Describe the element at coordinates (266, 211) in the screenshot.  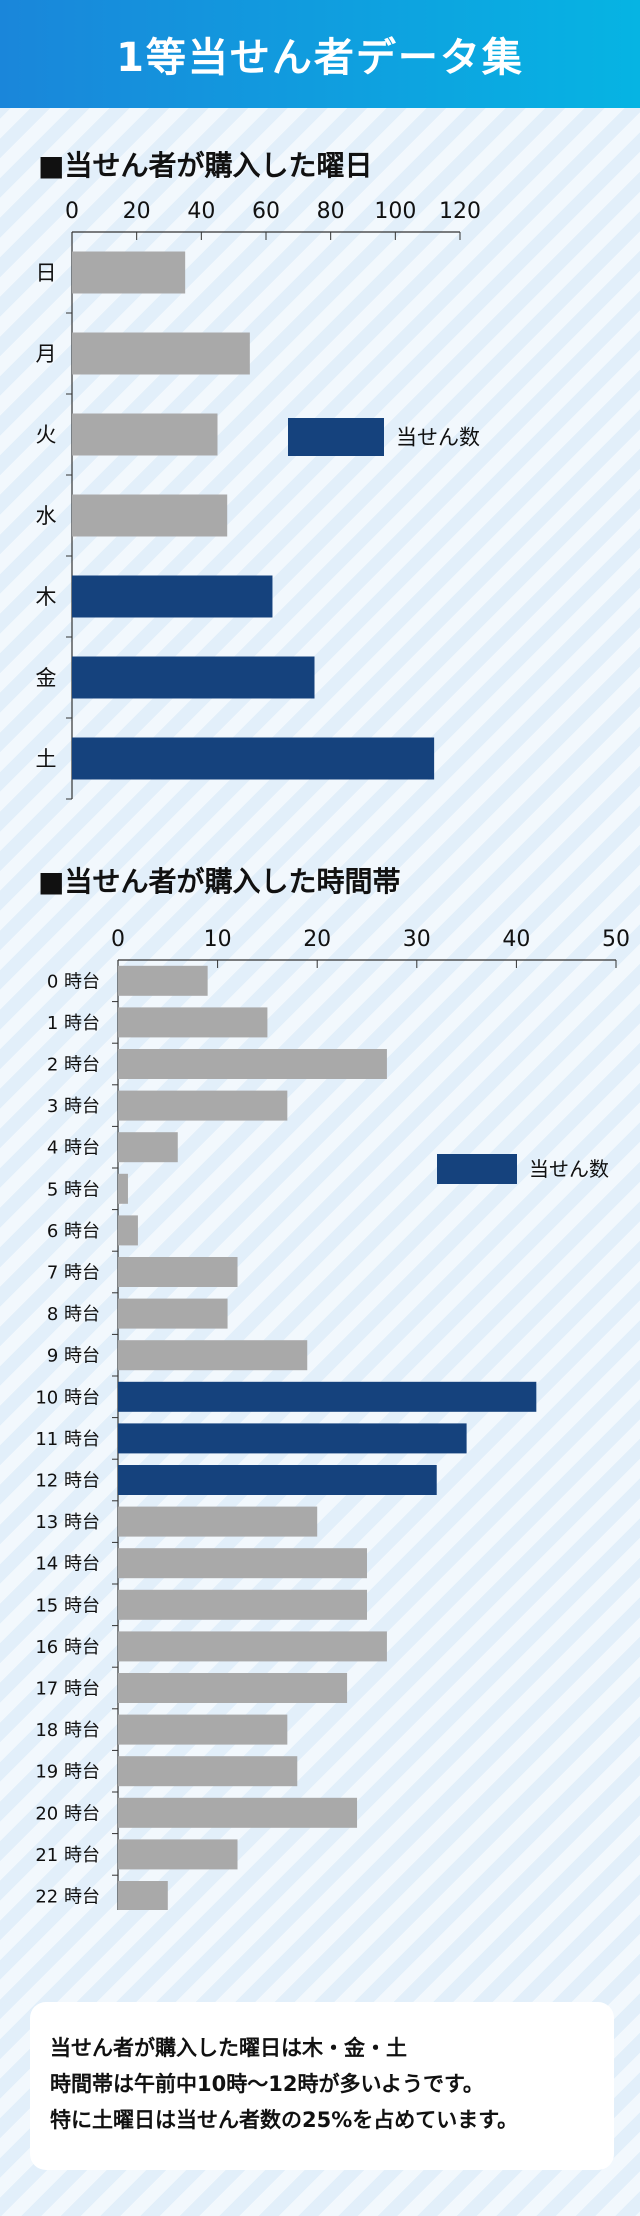
I see `x-tick-label: 60` at that location.